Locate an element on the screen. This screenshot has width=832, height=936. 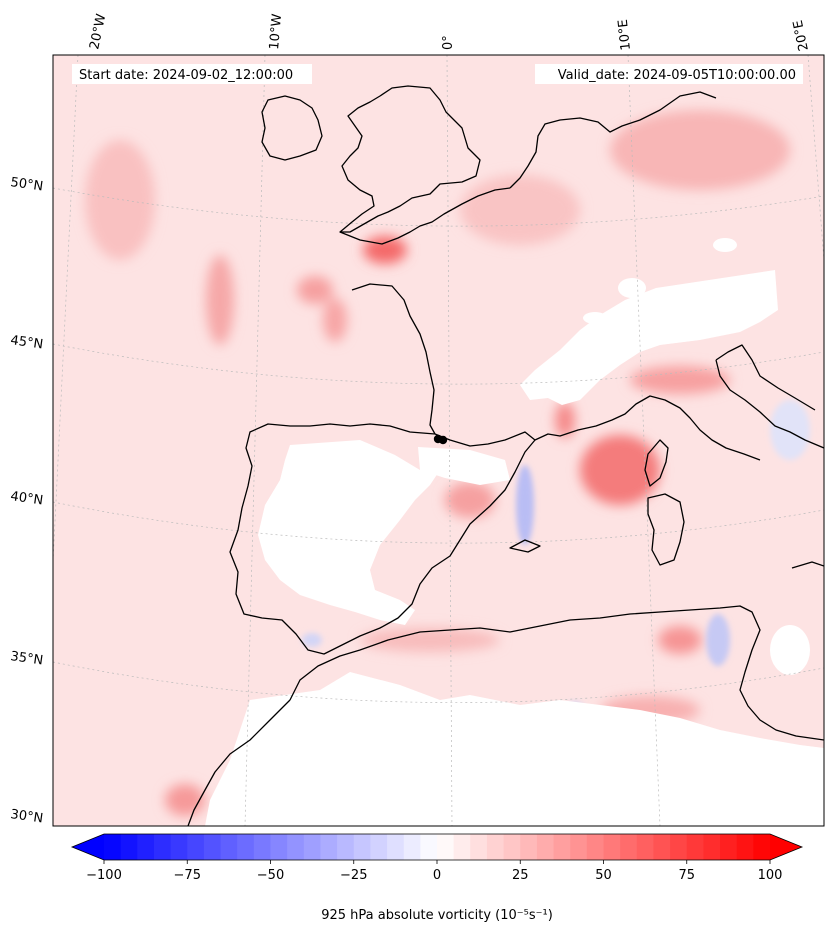
colorbar-tick-label: 100 is located at coordinates (770, 875).